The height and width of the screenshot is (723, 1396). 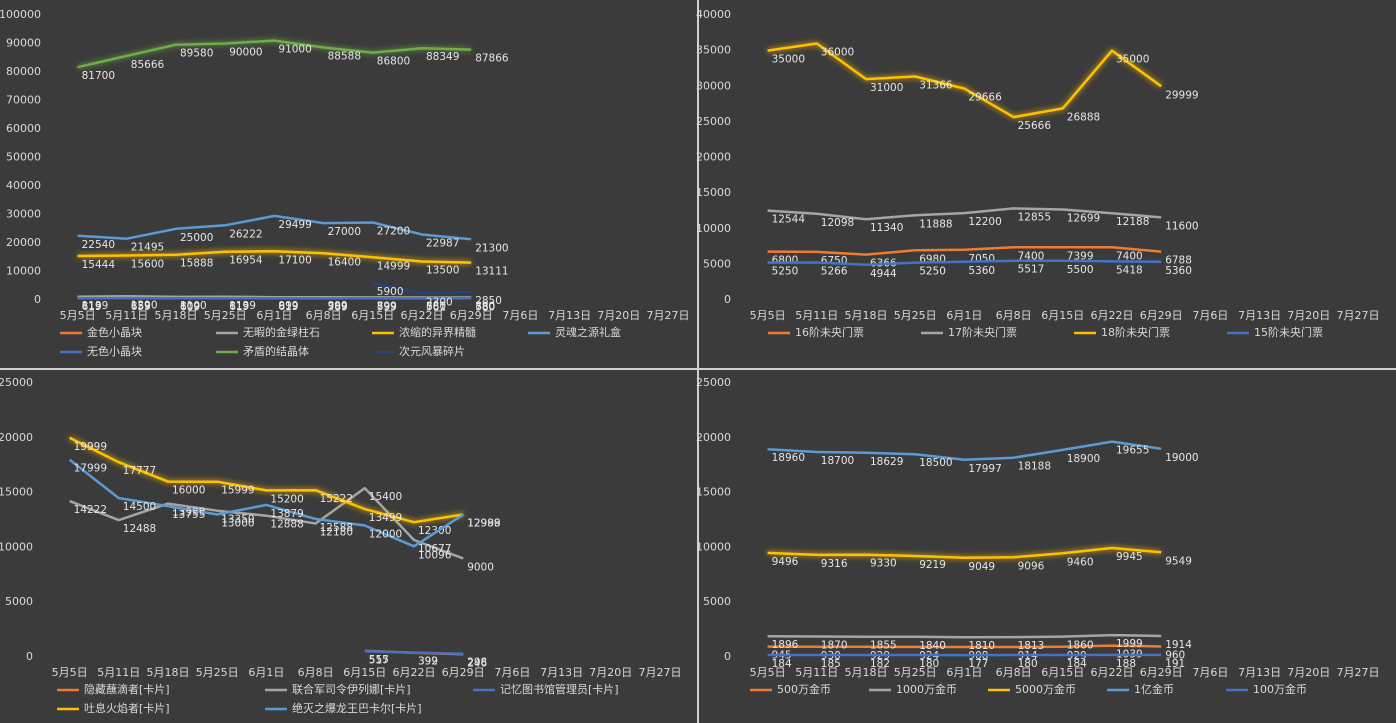 I want to click on data-label: 180, so click(x=1028, y=664).